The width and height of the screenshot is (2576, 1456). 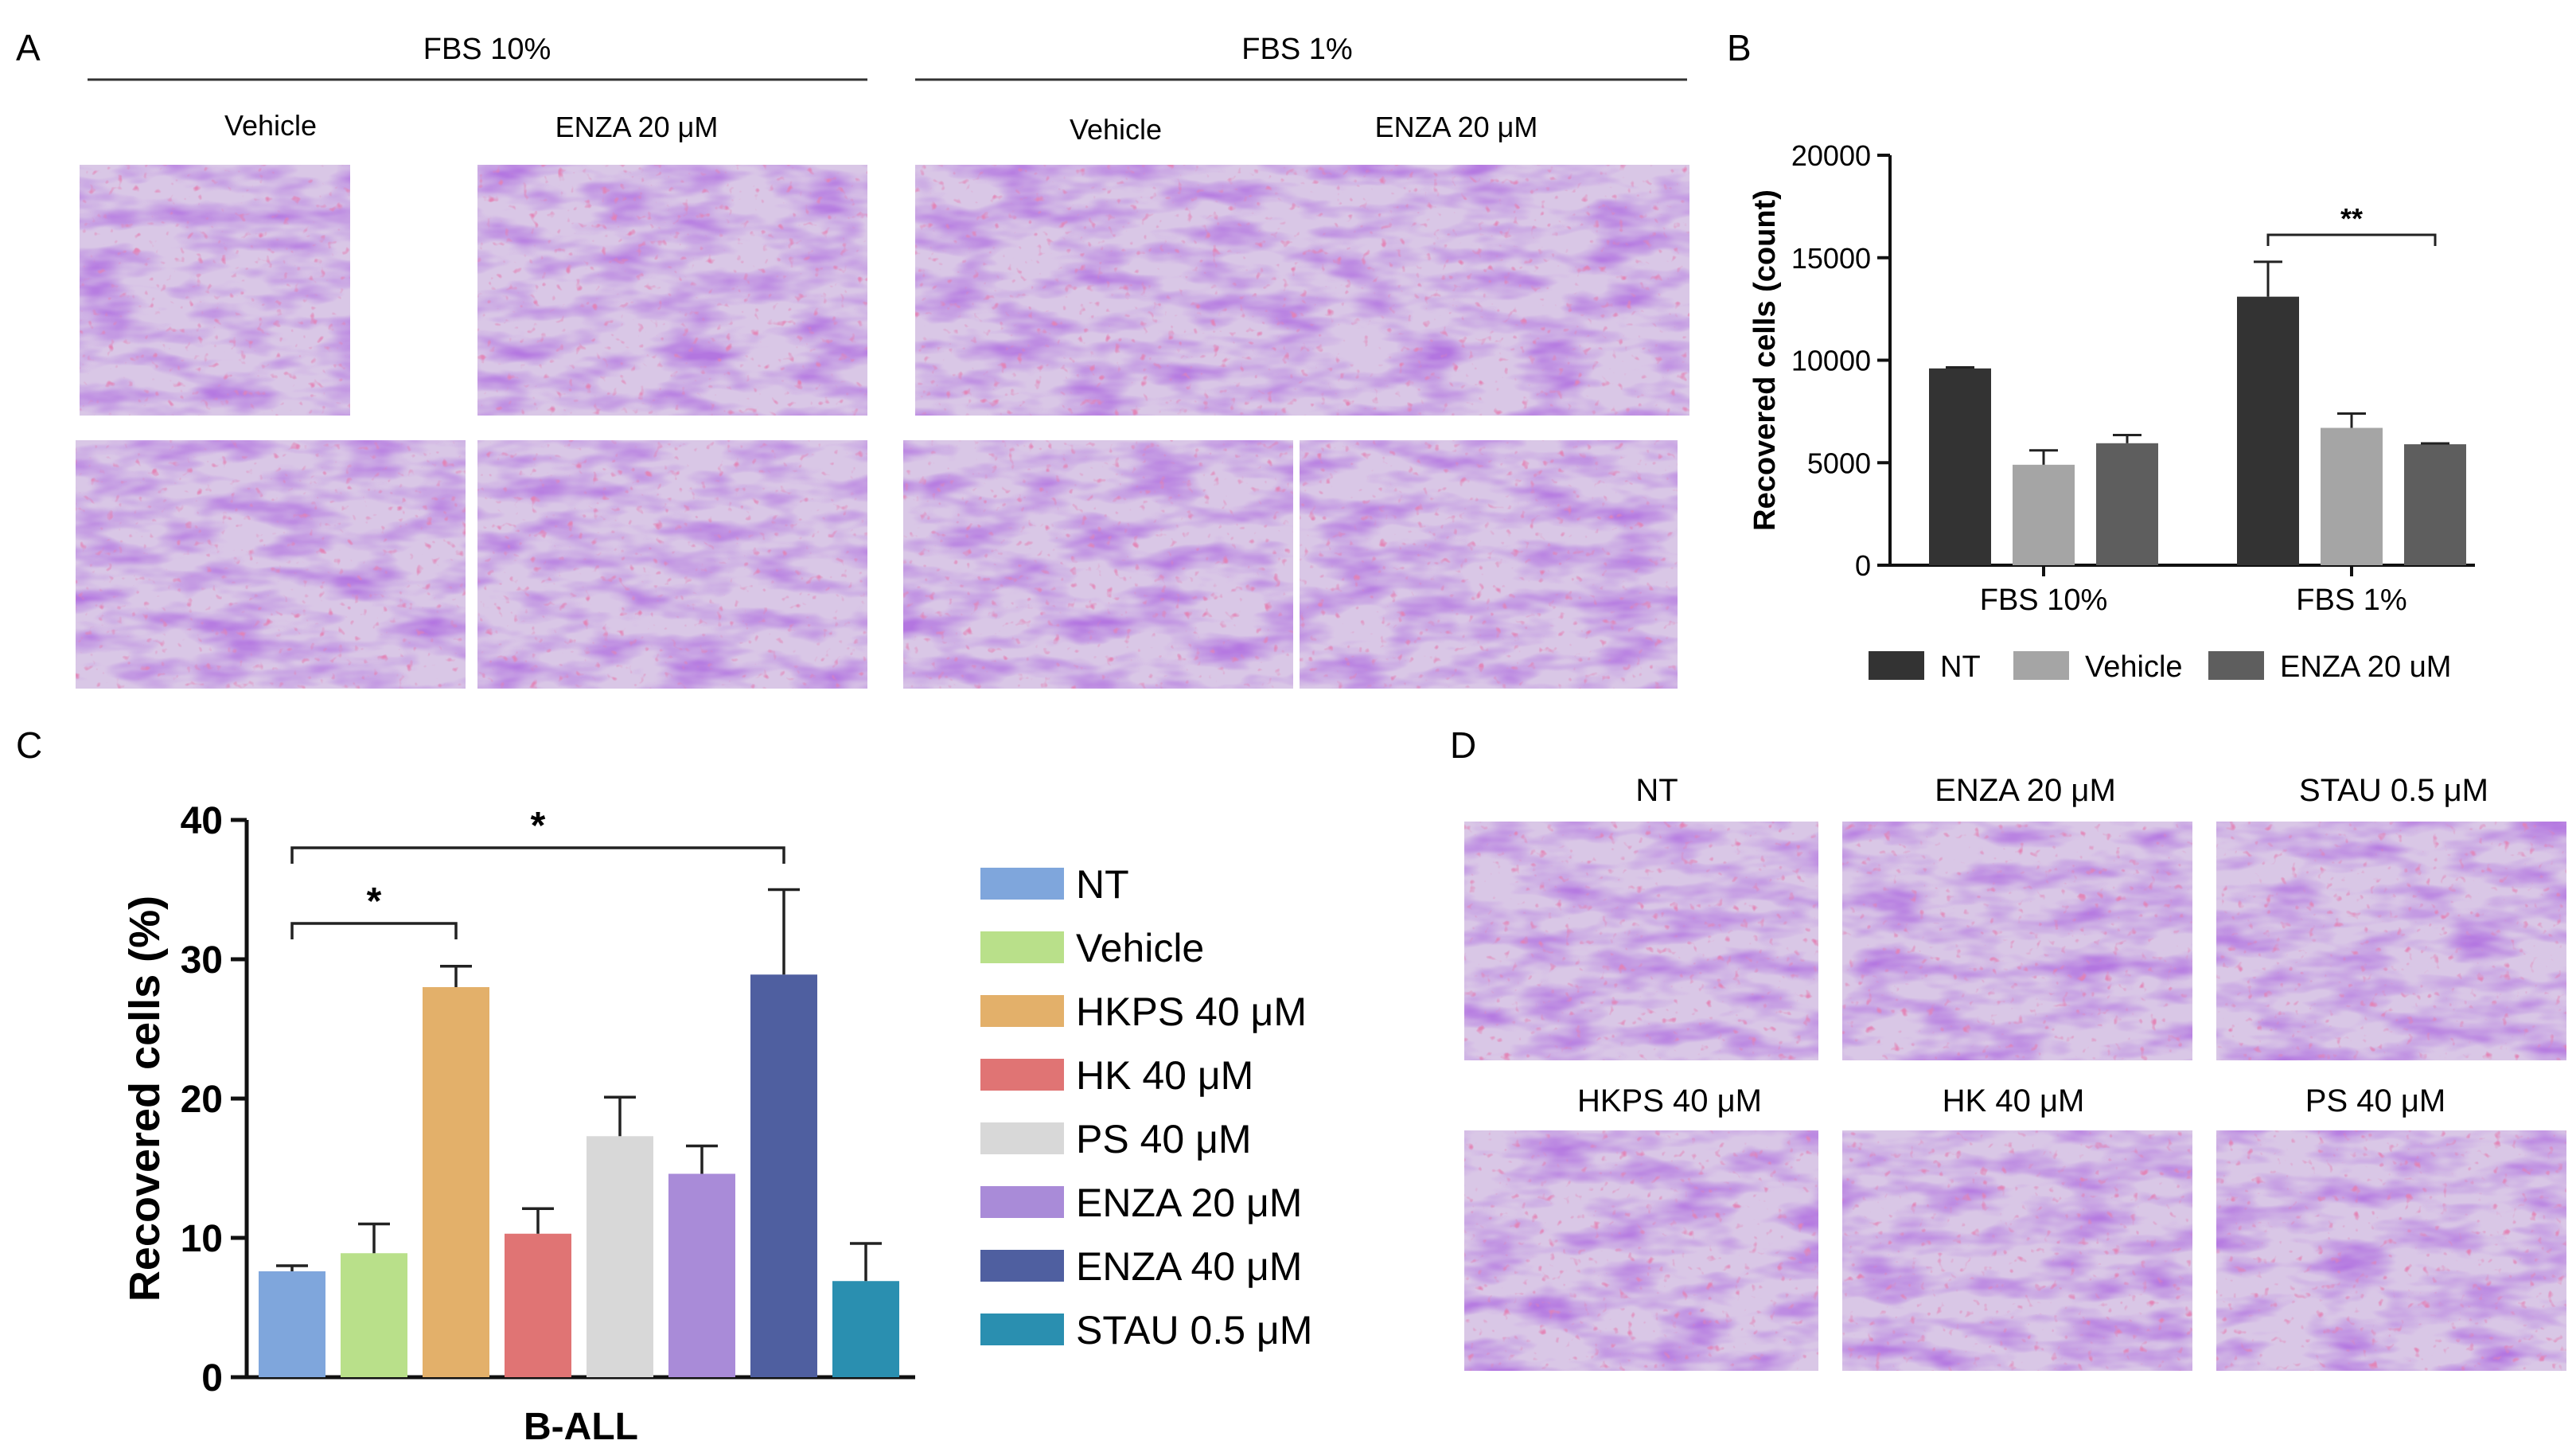 I want to click on c-legend-label: NT, so click(x=1102, y=884).